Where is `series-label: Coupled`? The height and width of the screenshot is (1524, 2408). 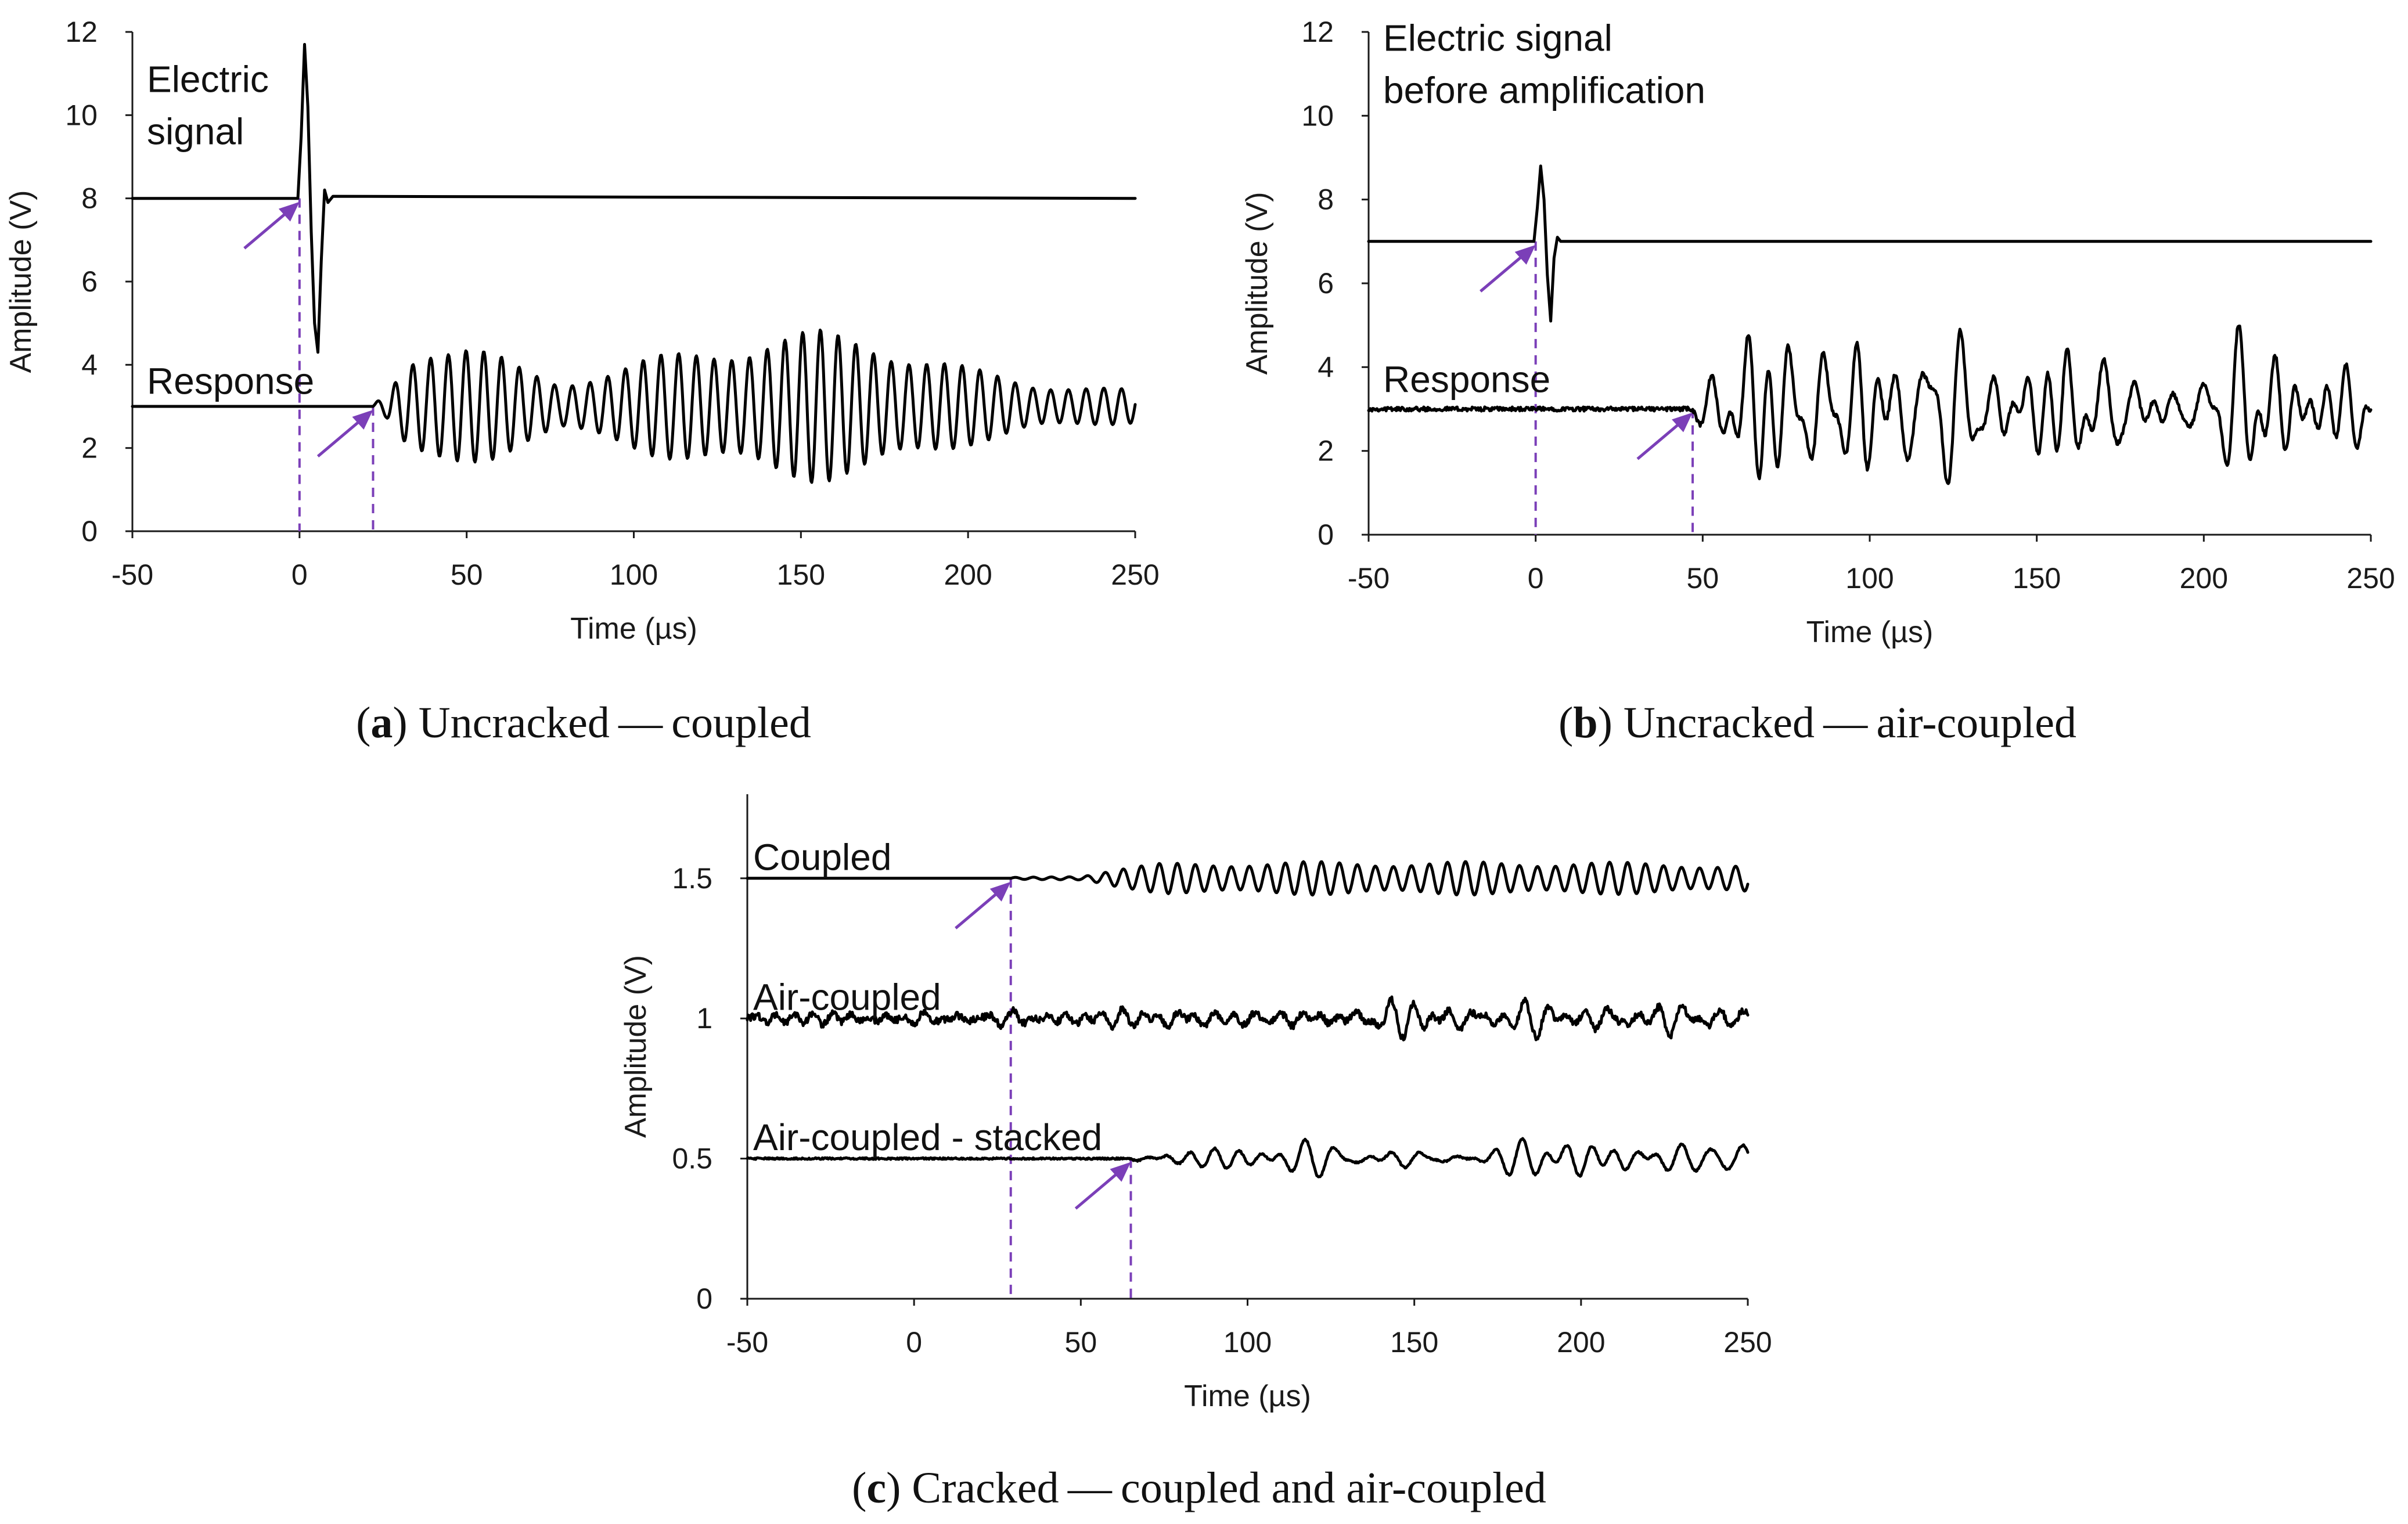
series-label: Coupled is located at coordinates (822, 857).